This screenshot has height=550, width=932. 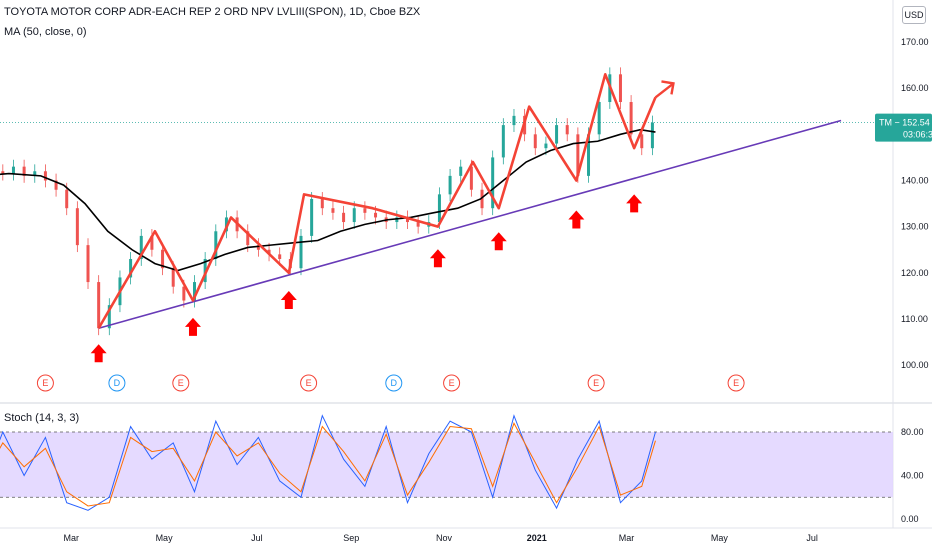 What do you see at coordinates (917, 135) in the screenshot?
I see `price-tag-countdown: 03:06:35` at bounding box center [917, 135].